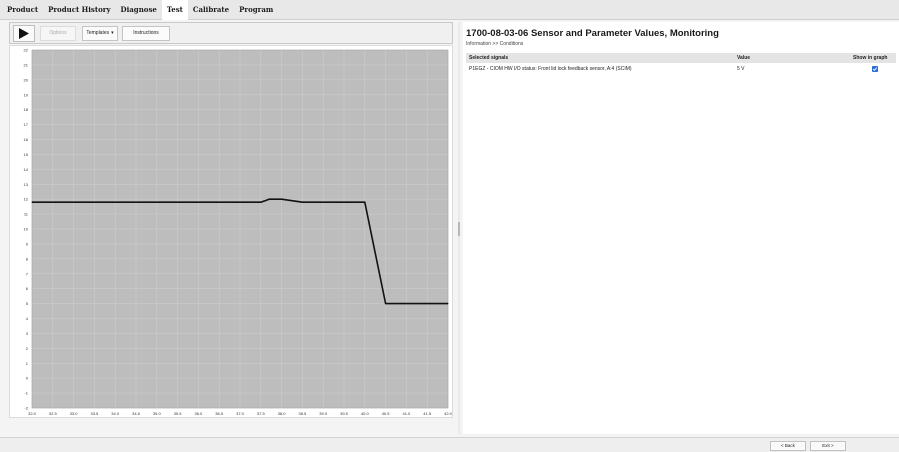 The height and width of the screenshot is (452, 899). What do you see at coordinates (112, 33) in the screenshot?
I see `chevron-down-icon: ▾` at bounding box center [112, 33].